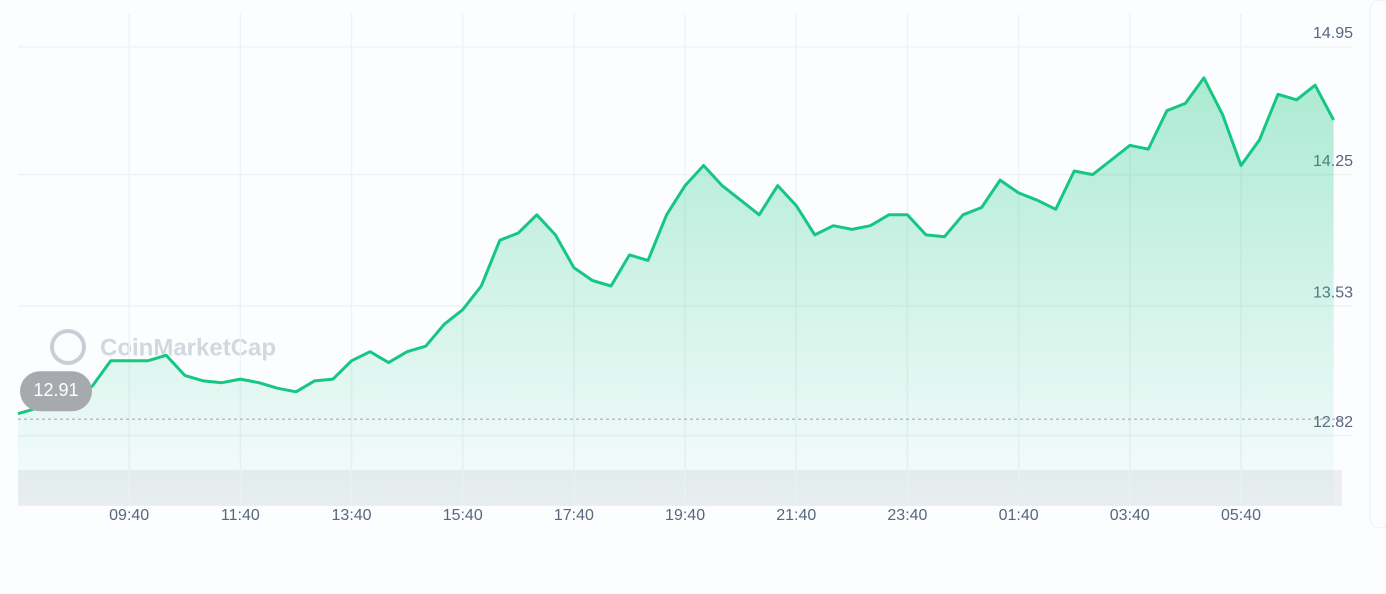 The width and height of the screenshot is (1386, 594). What do you see at coordinates (796, 515) in the screenshot?
I see `x-tick-label: 21:40` at bounding box center [796, 515].